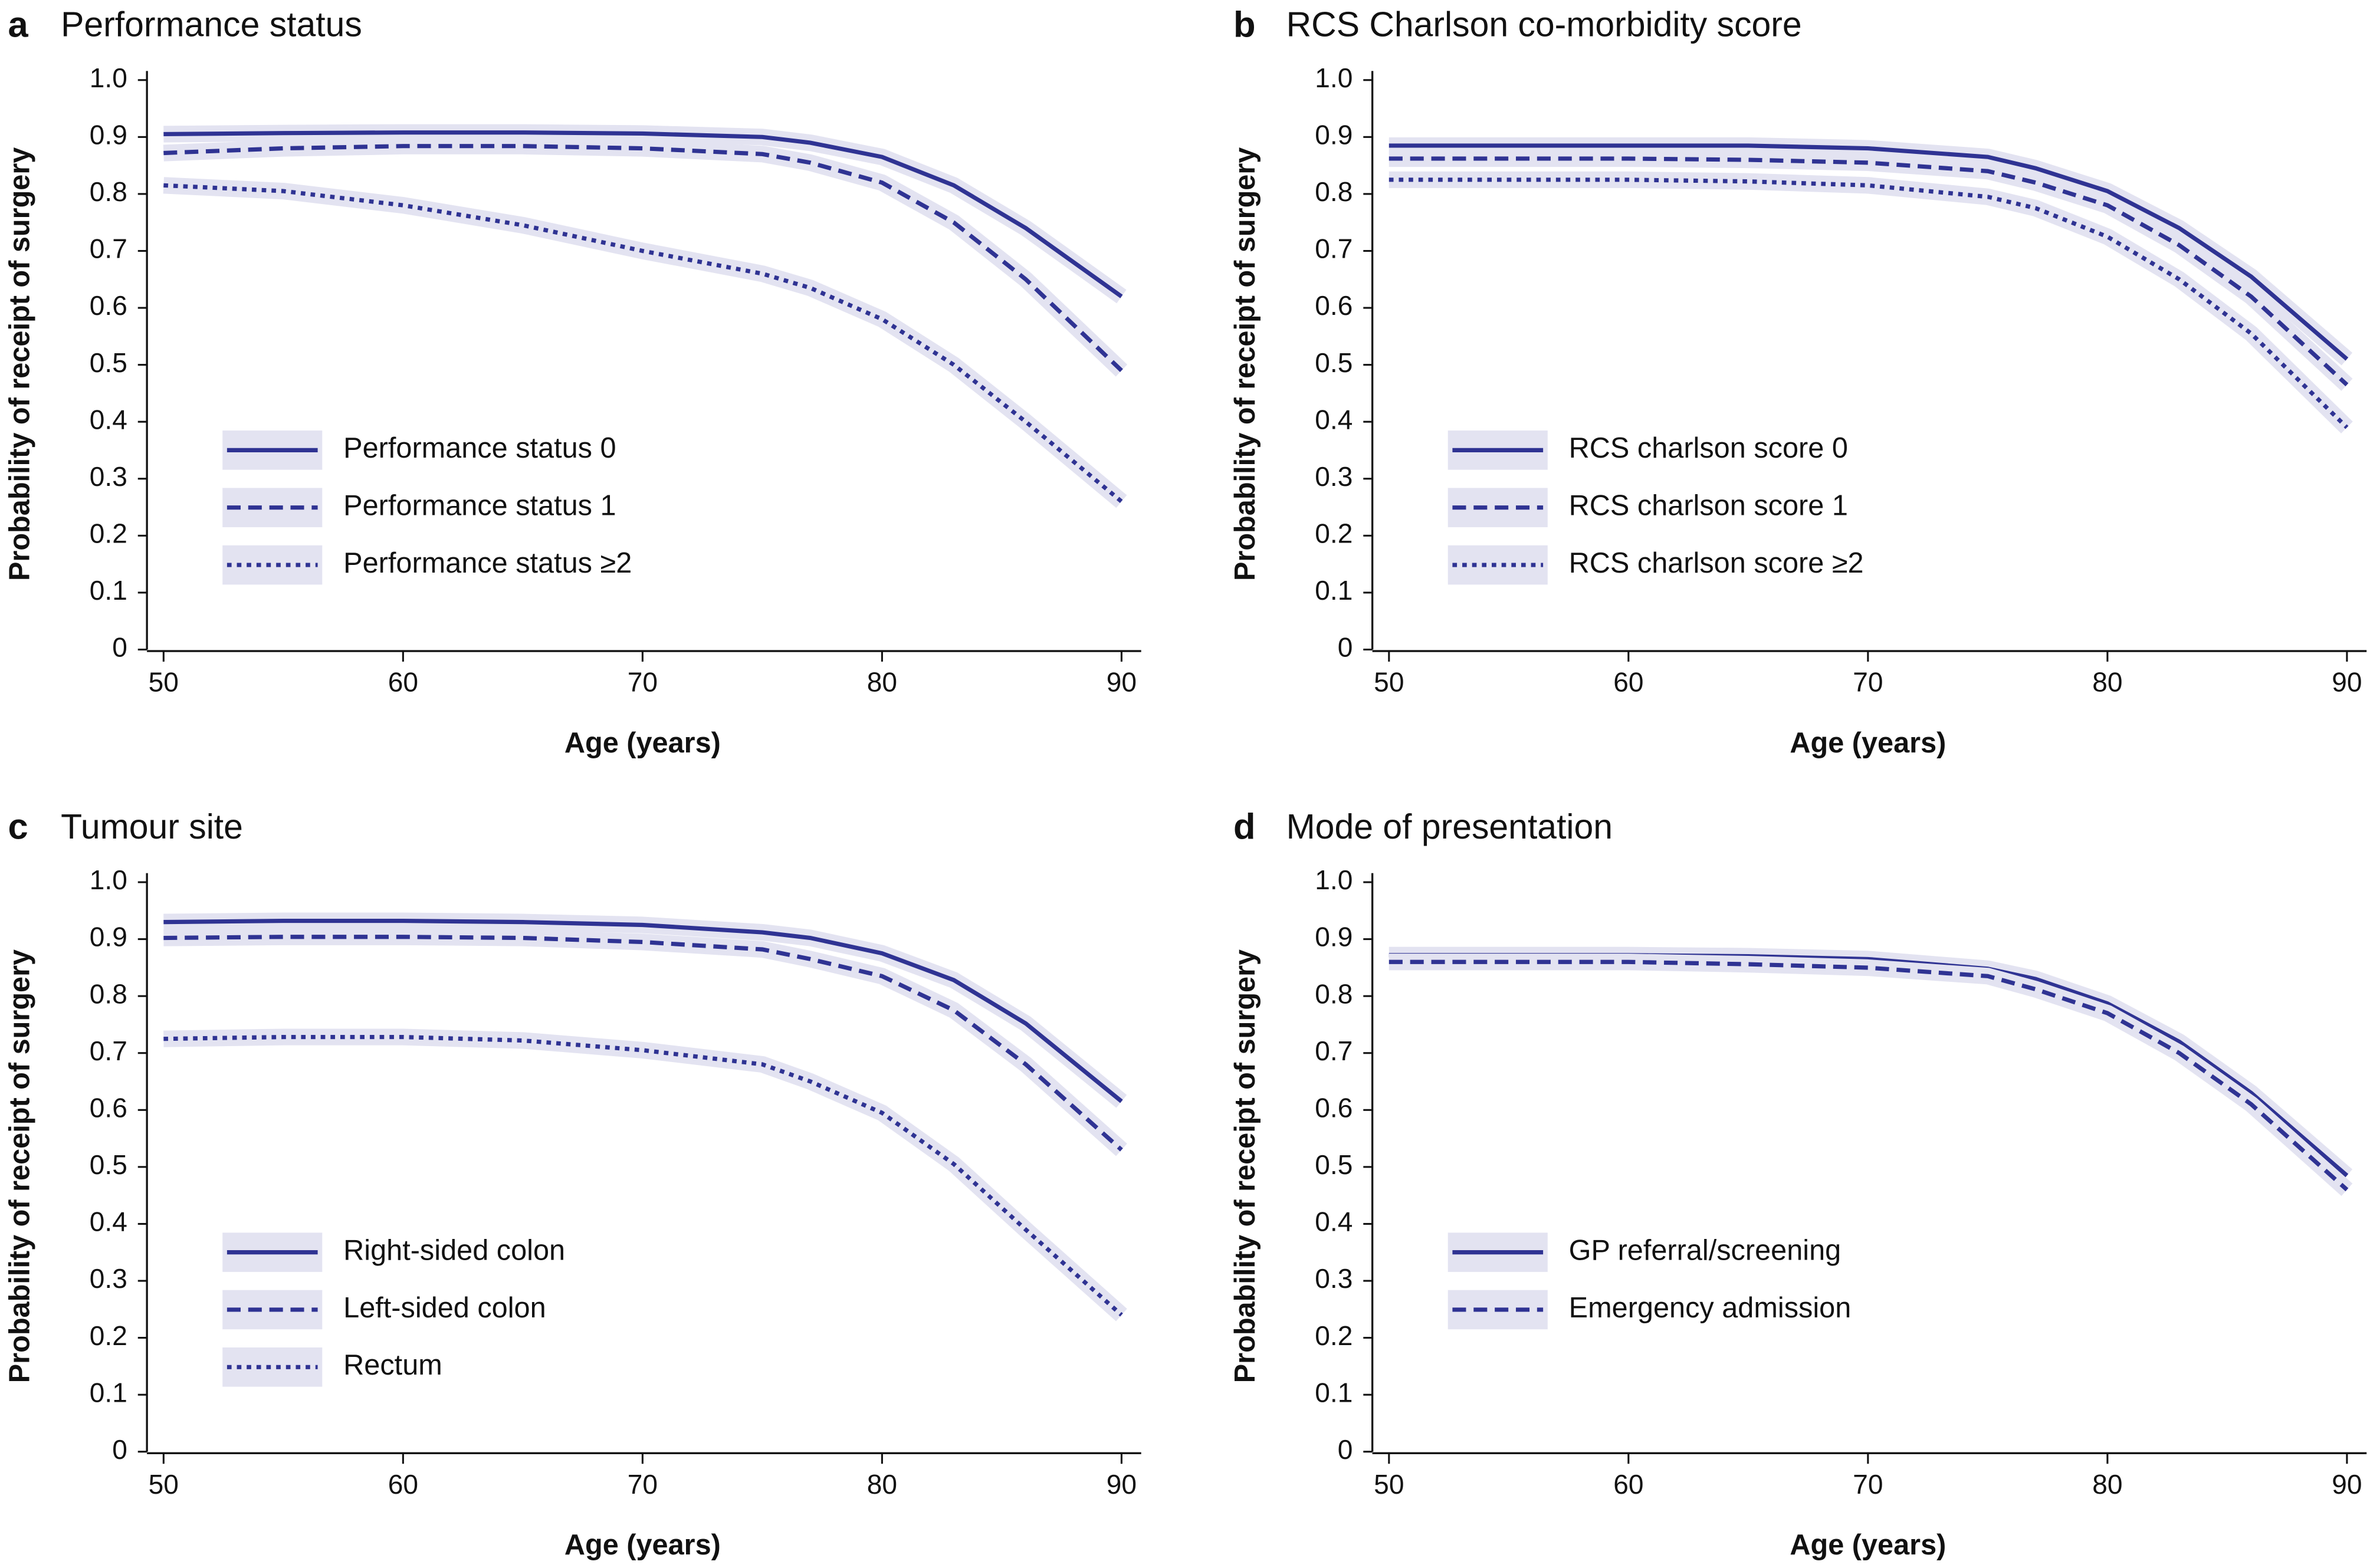 The height and width of the screenshot is (1568, 2370). Describe the element at coordinates (444, 1308) in the screenshot. I see `legend-label: Left-sided colon` at that location.